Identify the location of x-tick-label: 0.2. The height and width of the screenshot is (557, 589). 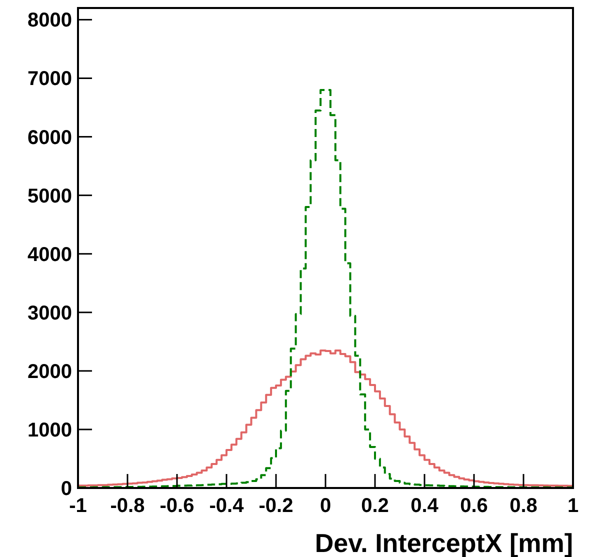
(375, 506).